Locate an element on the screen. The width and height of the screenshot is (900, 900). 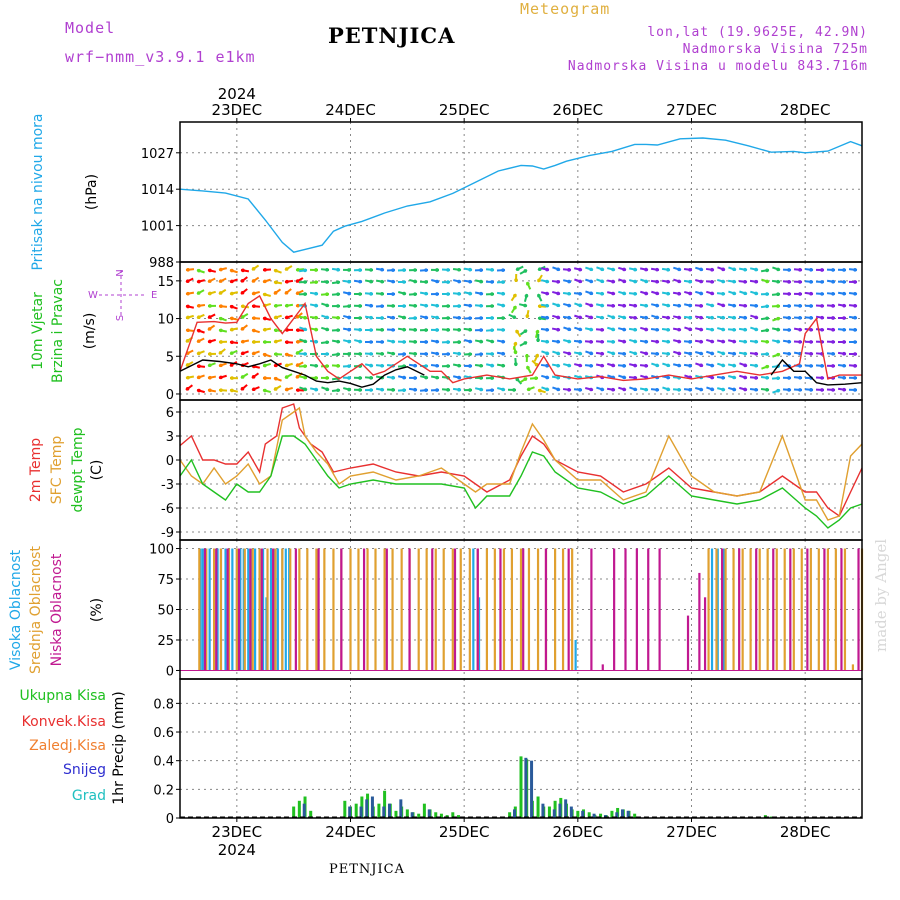
x-day-label-bottom: 27DEC is located at coordinates (691, 832).